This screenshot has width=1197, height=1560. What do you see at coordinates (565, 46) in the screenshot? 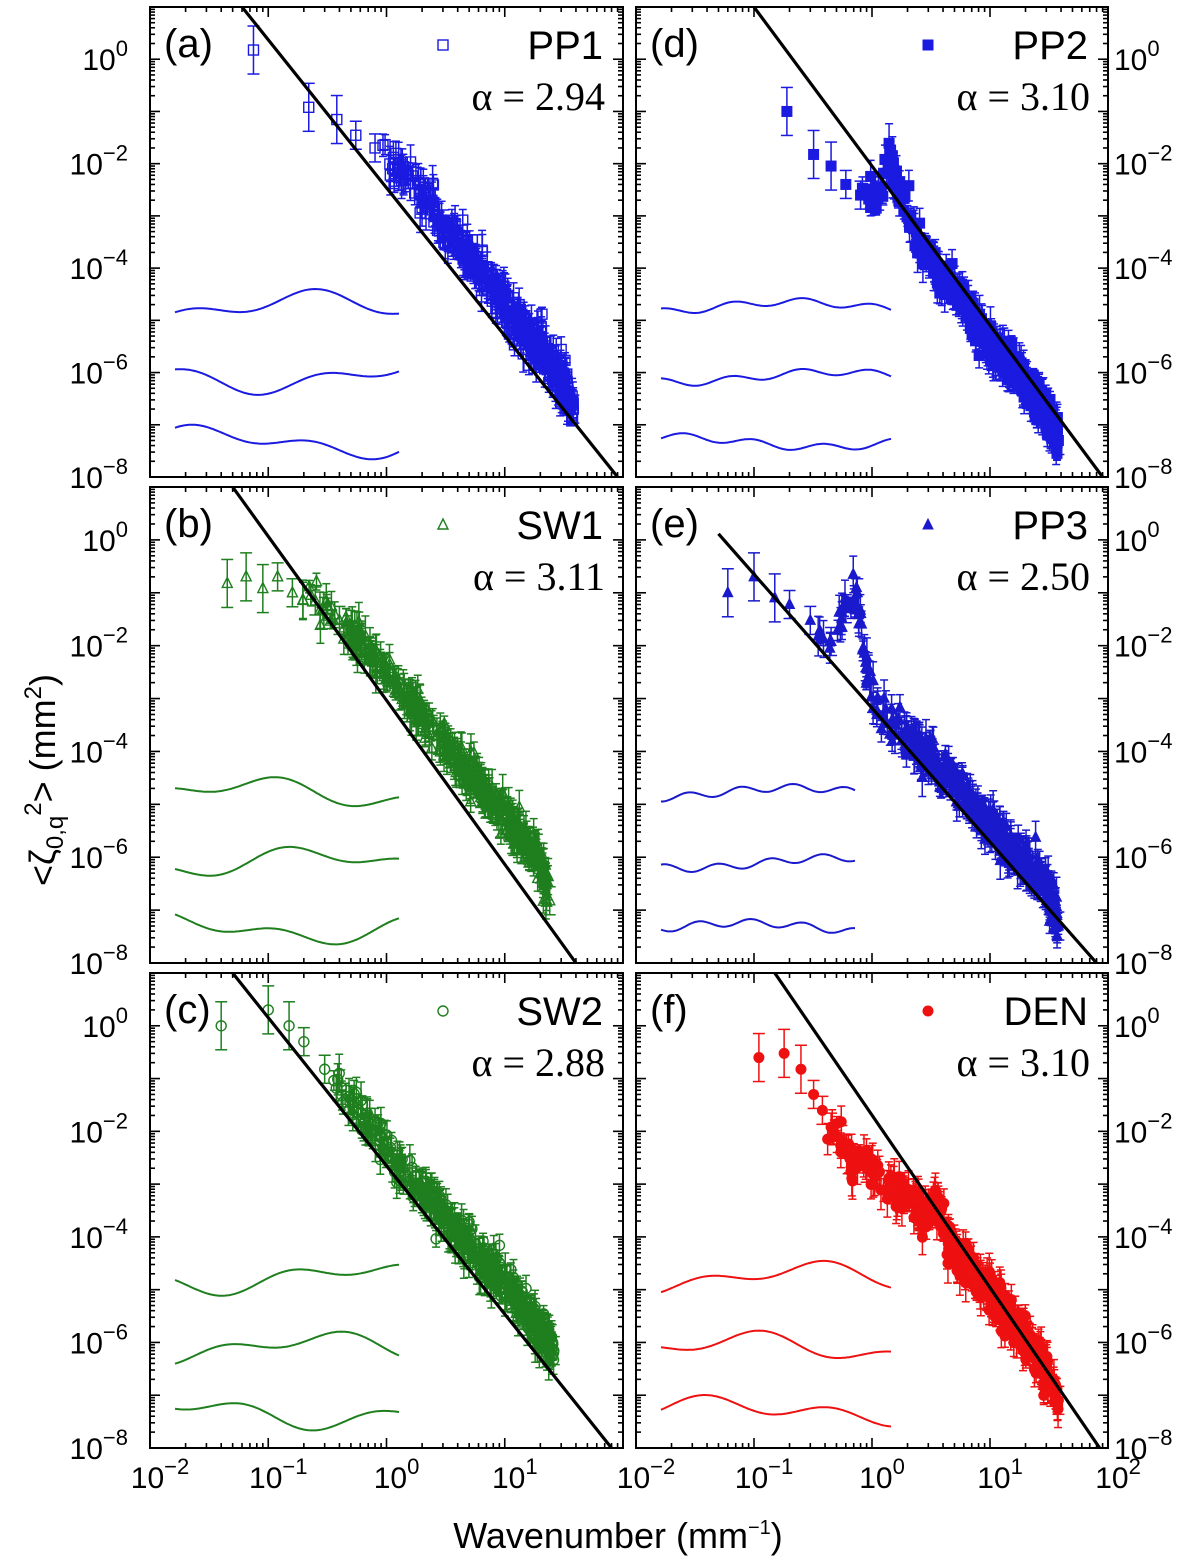
I see `legend-name-pp1: PP1` at bounding box center [565, 46].